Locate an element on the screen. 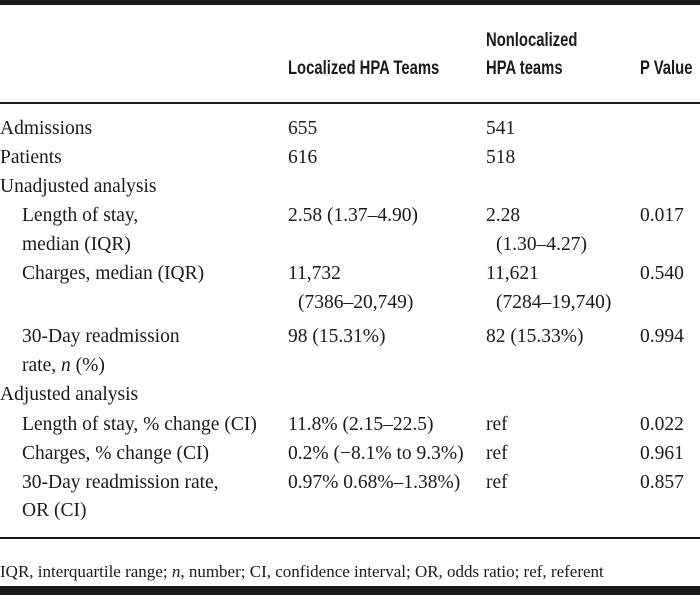 The height and width of the screenshot is (595, 700). row-adj-charges-p: 0.961 is located at coordinates (662, 453).